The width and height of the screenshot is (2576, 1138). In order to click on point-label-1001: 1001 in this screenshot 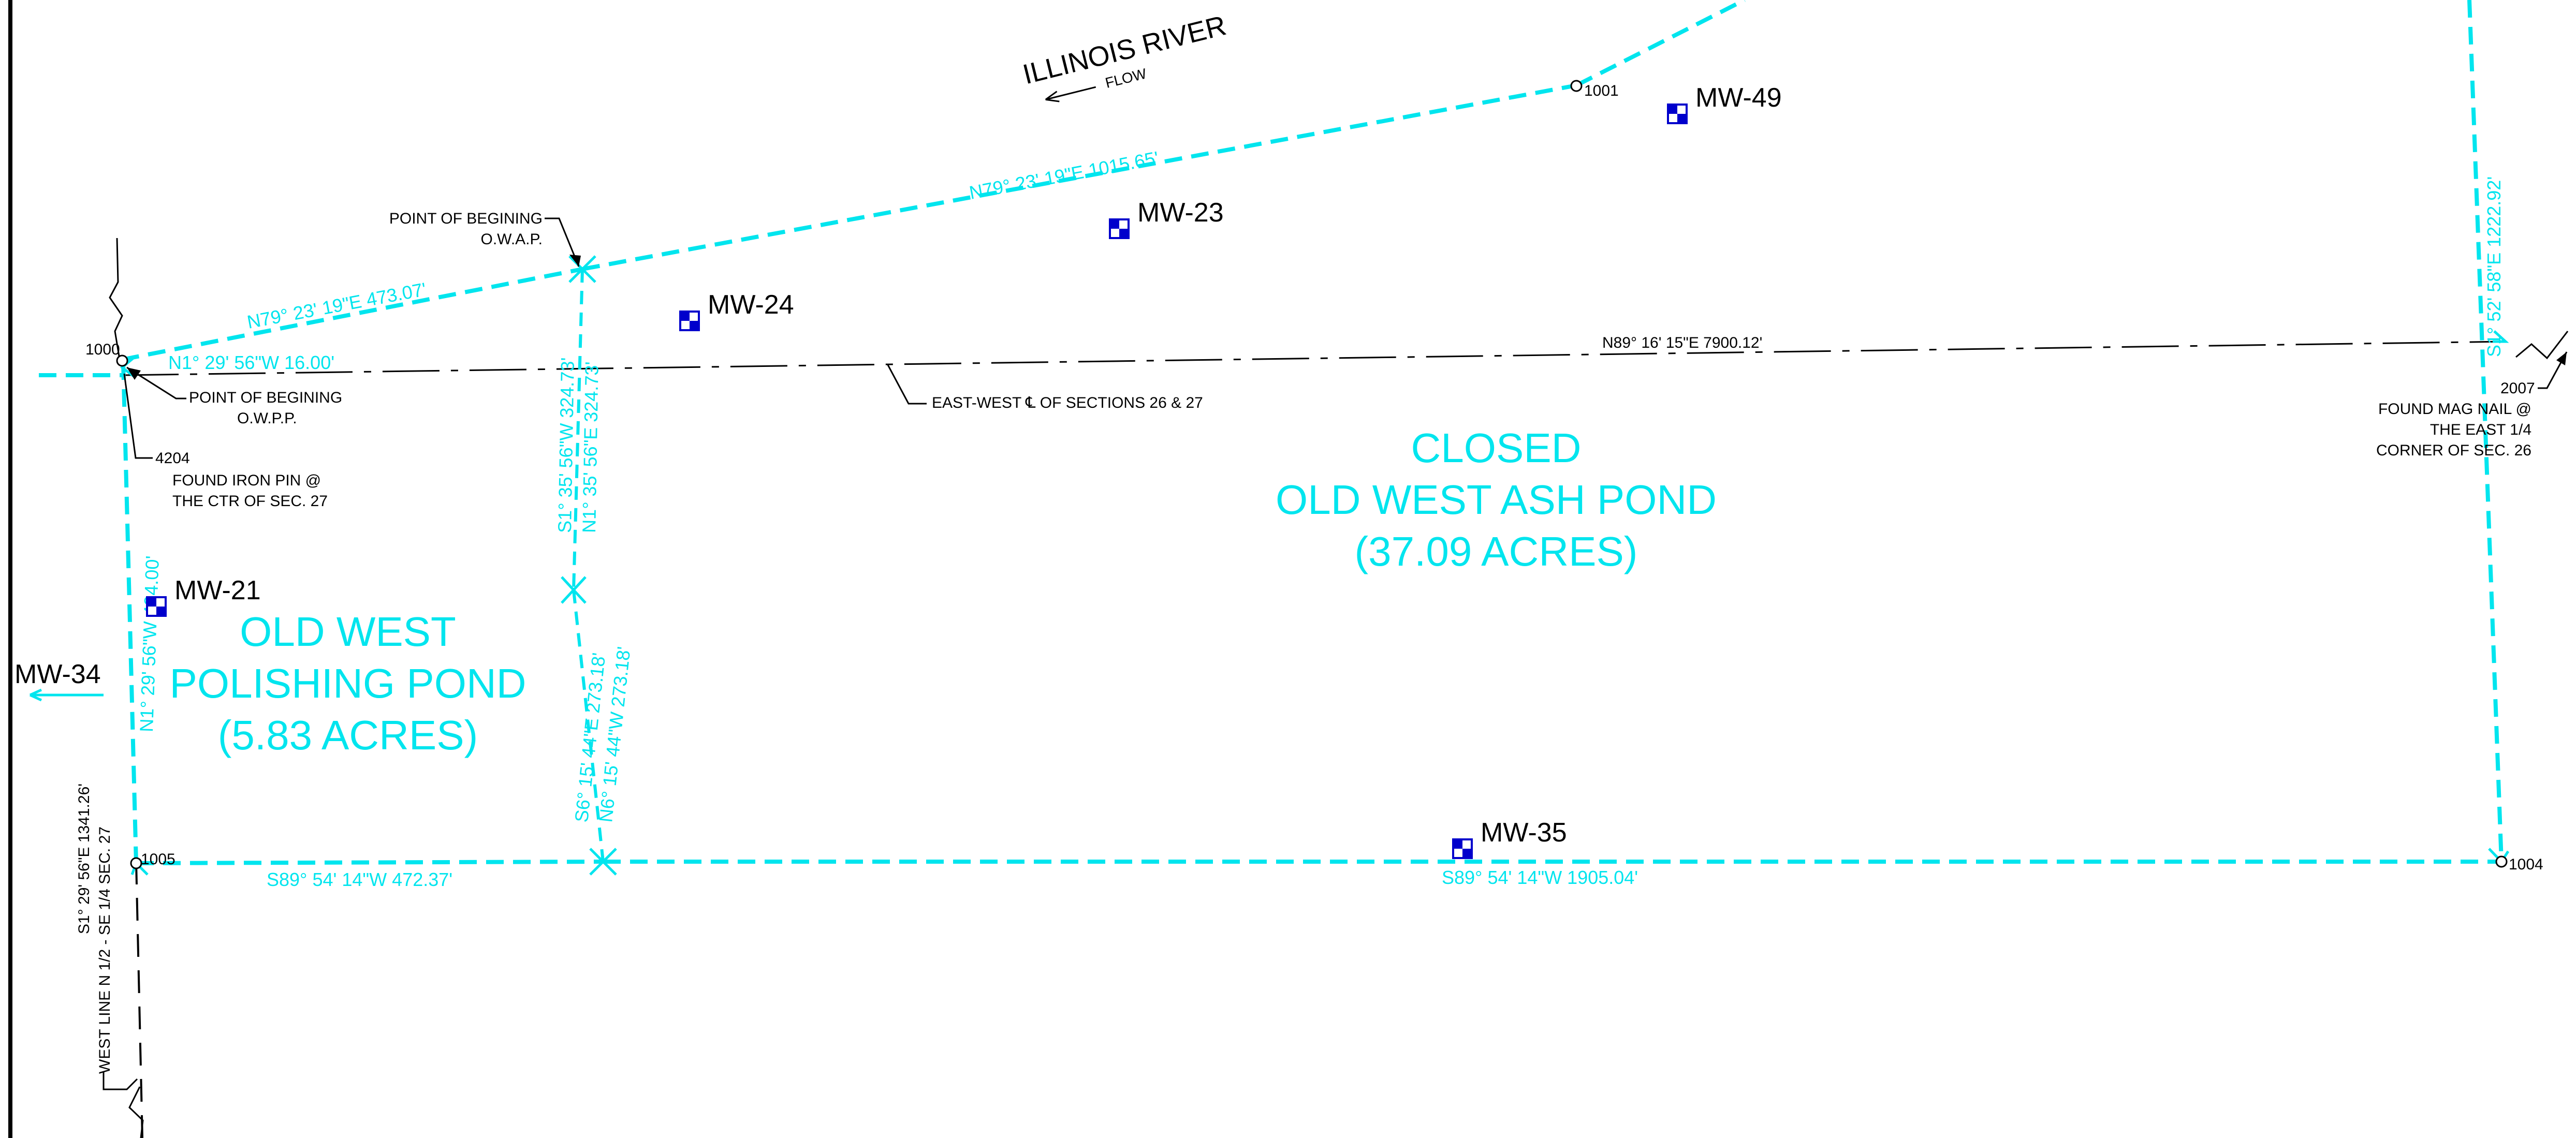, I will do `click(1602, 90)`.